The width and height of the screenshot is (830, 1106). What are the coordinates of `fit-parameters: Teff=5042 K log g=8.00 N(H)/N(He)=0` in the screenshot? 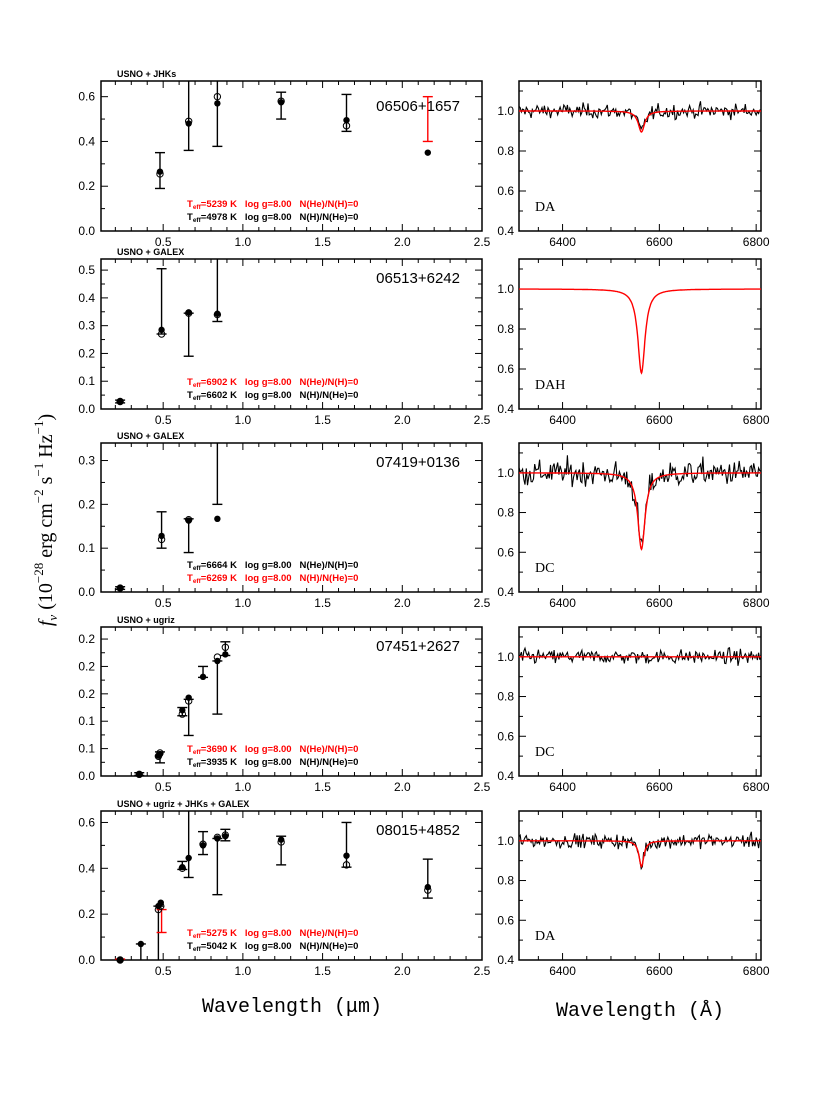 It's located at (272, 947).